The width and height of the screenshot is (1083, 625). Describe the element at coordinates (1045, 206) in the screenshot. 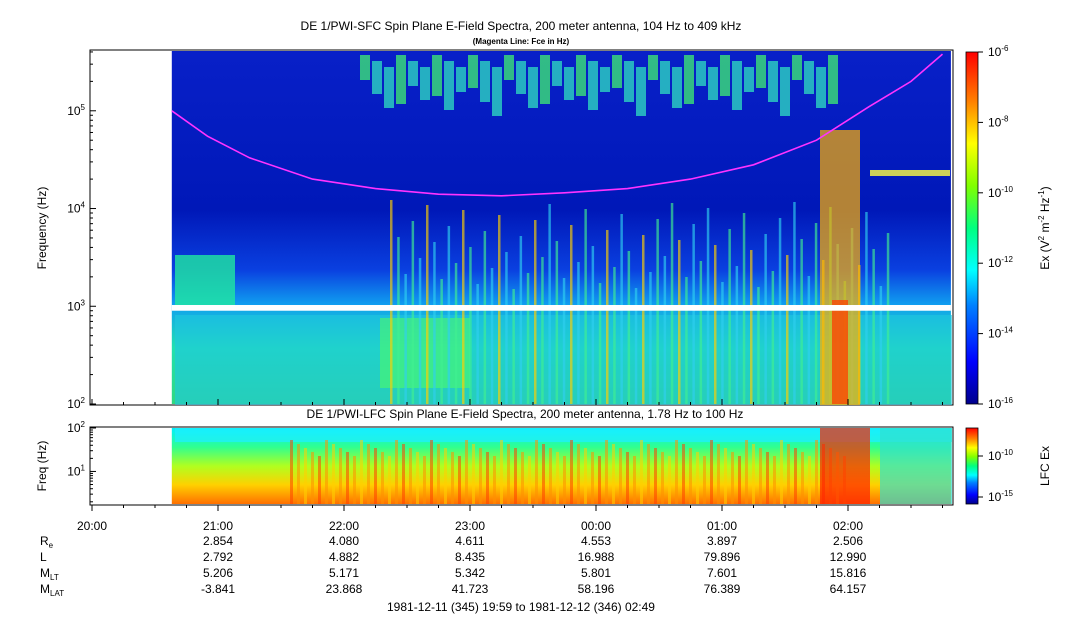

I see `cb-label-hz: Hz` at that location.